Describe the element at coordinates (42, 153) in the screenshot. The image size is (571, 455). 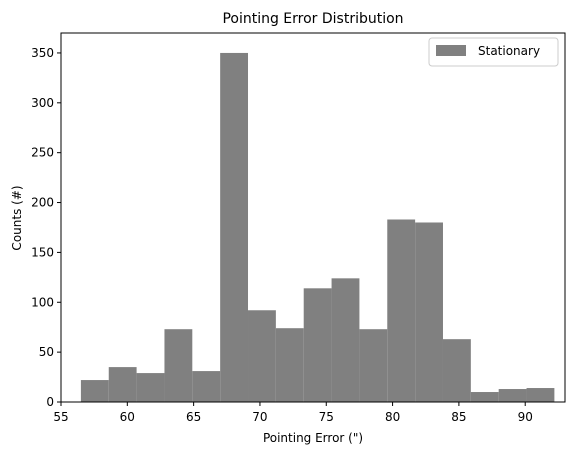
I see `y-tick-label: 250` at that location.